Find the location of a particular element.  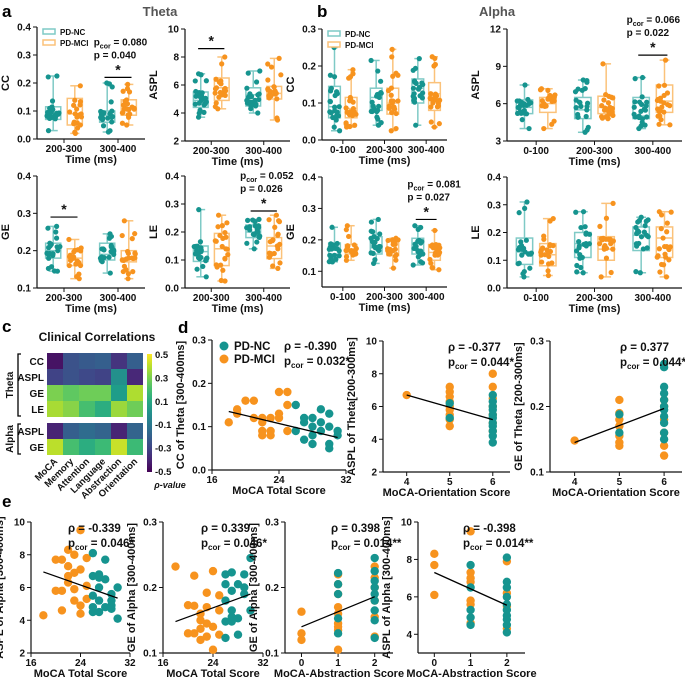

y-tick-label: 0.1 is located at coordinates (494, 261).